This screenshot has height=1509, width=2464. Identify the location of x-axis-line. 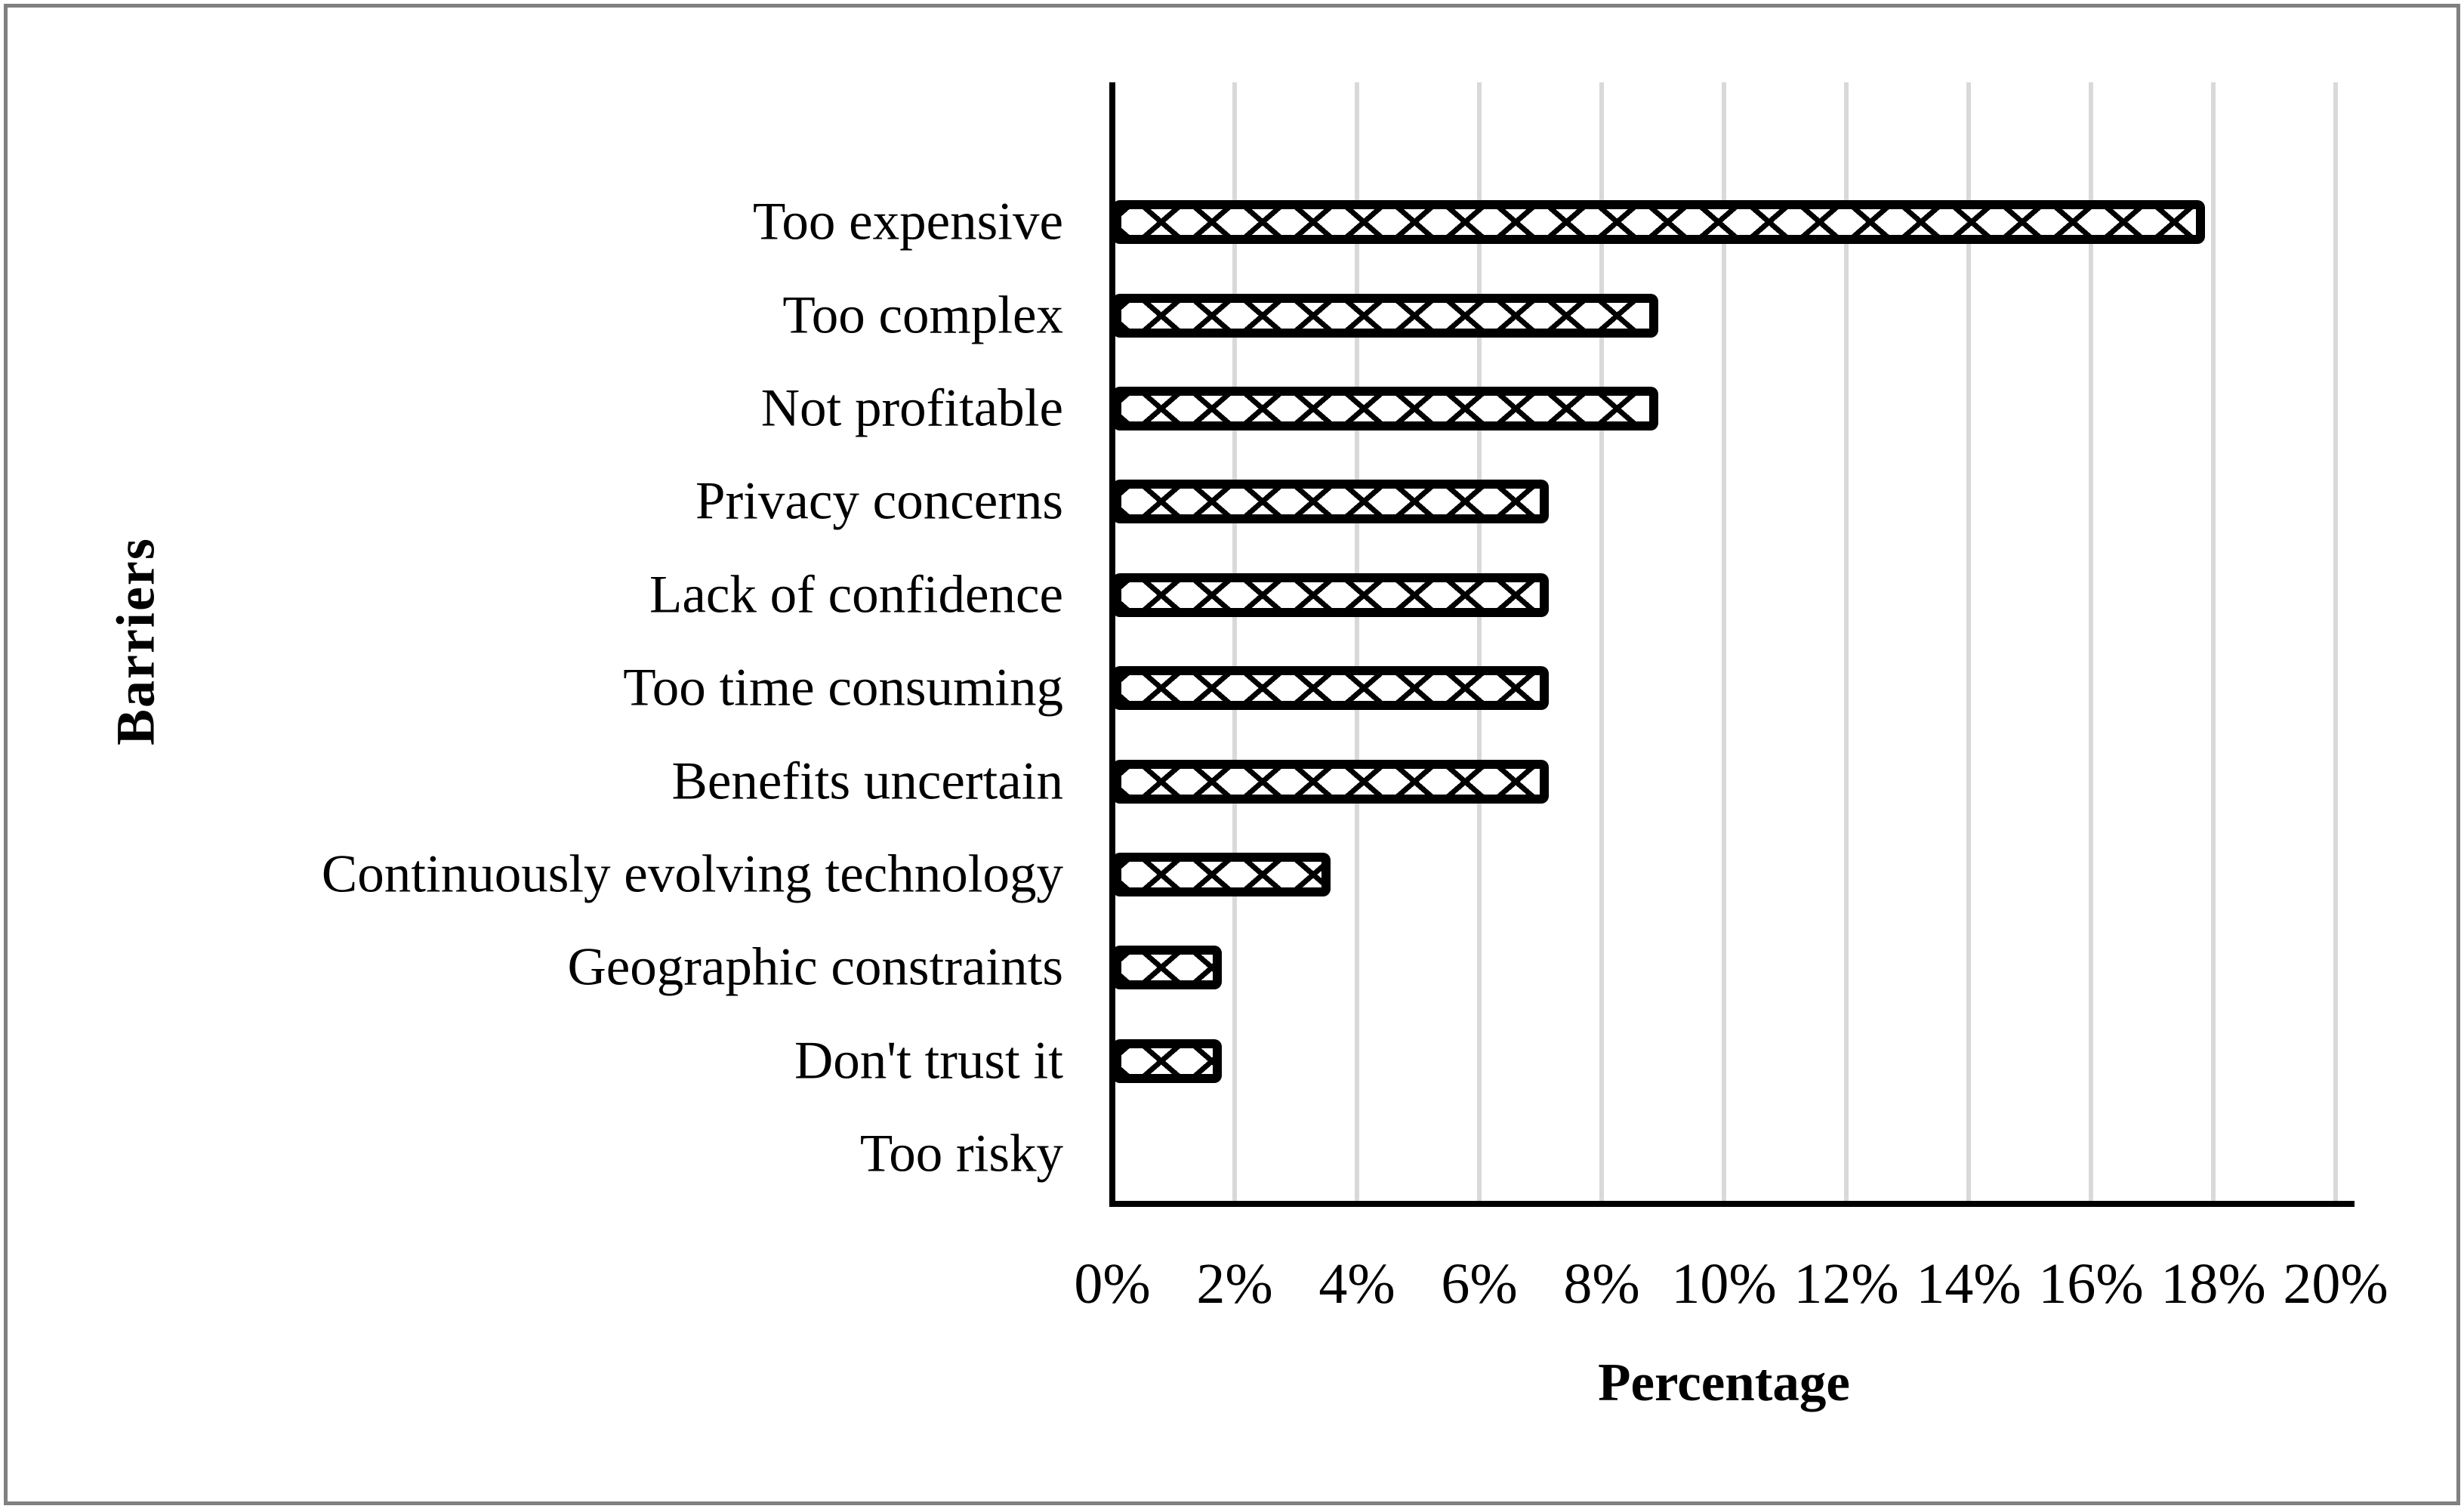
(1732, 1204).